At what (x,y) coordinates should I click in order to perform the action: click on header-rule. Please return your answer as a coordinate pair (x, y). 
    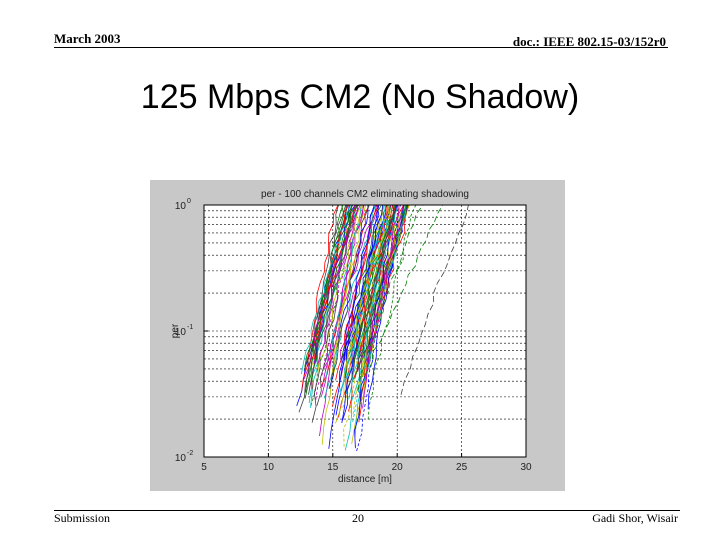
    Looking at the image, I should click on (361, 47).